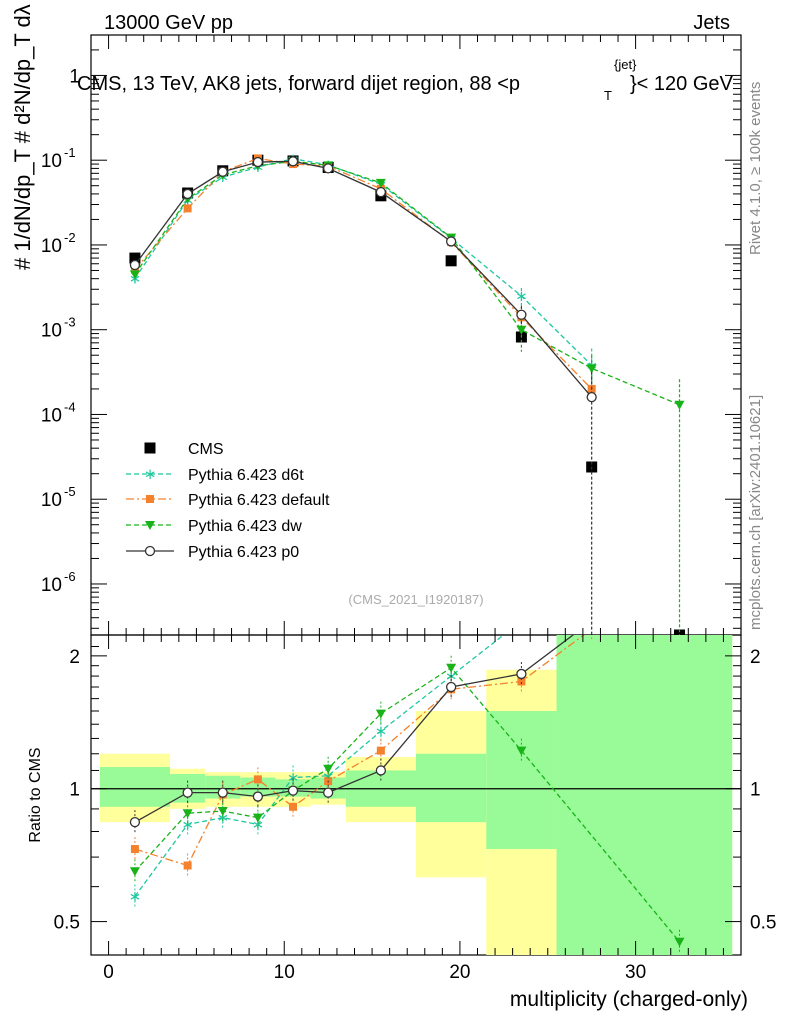 This screenshot has height=1024, width=786. I want to click on ylabel-main: # 1/dN/dp_T # d²N/dp_T dλ, so click(22, 137).